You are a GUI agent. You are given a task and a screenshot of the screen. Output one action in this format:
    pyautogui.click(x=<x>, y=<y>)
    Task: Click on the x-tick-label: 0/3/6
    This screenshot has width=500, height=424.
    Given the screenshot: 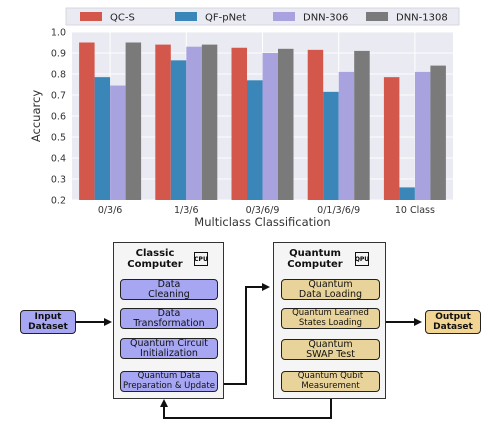 What is the action you would take?
    pyautogui.click(x=110, y=210)
    